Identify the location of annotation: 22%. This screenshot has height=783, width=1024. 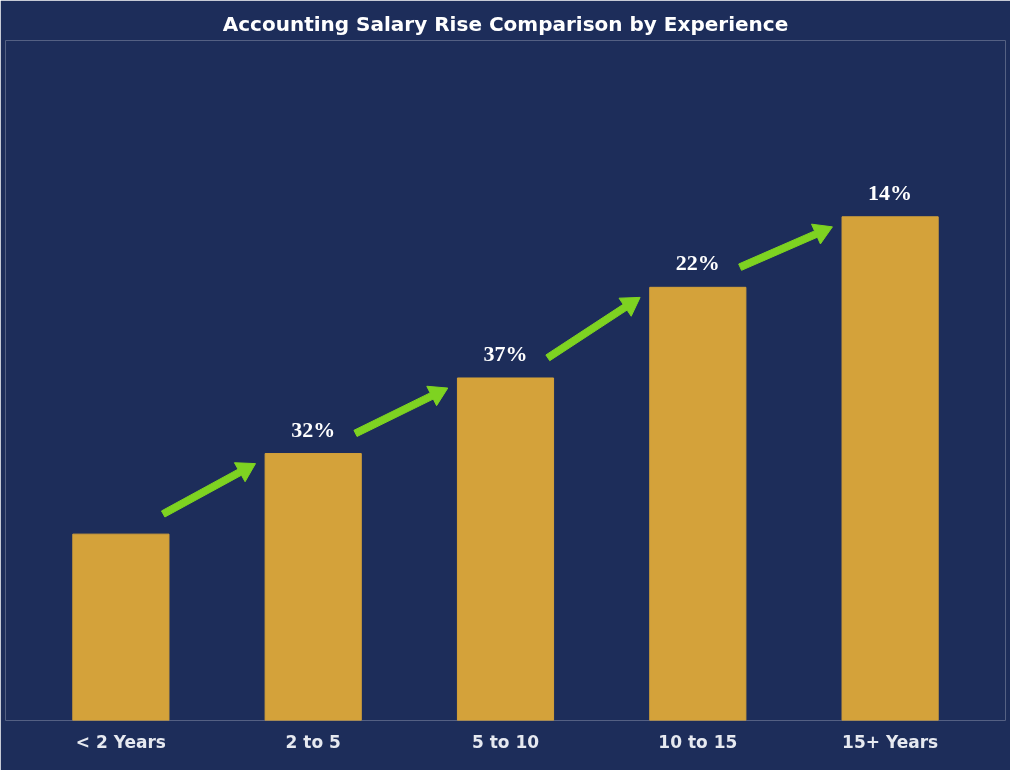
(697, 263).